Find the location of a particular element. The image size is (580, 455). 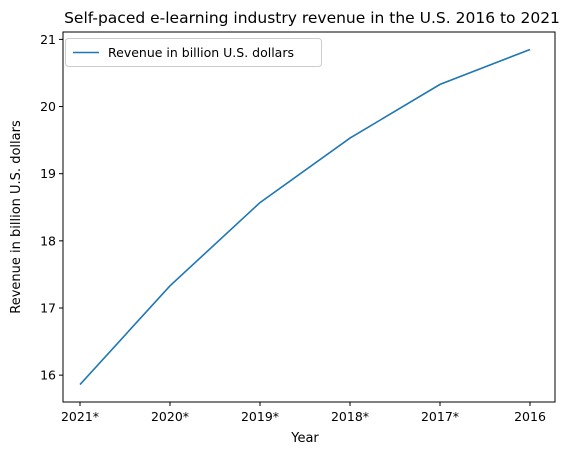

x-tick-label: 2016 is located at coordinates (530, 416).